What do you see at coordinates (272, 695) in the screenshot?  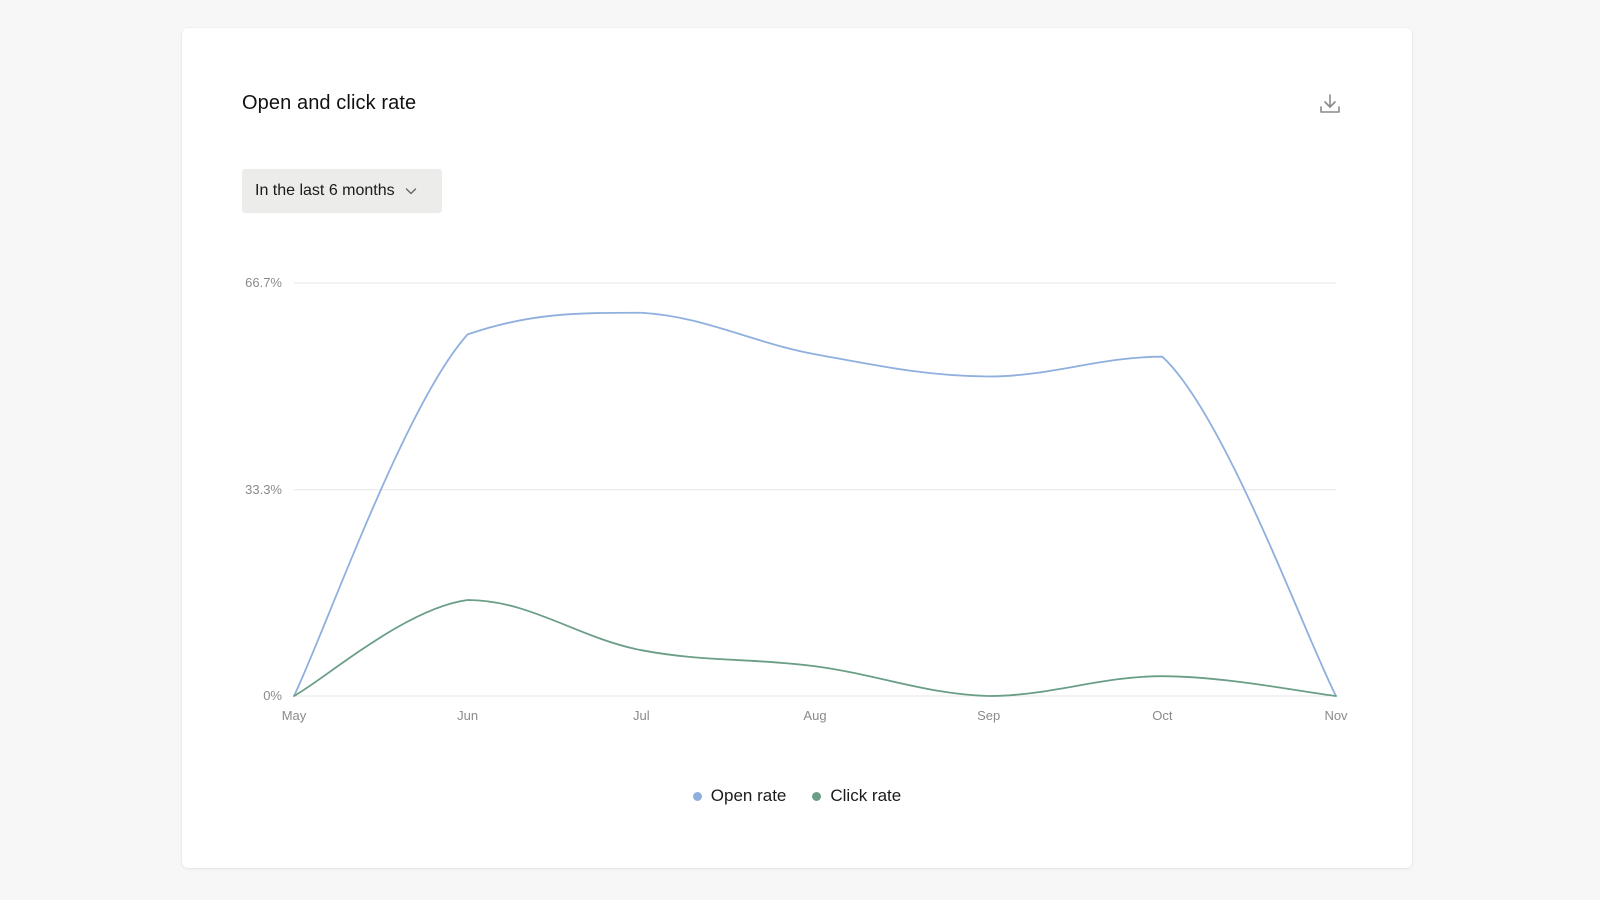 I see `y-tick-label: 0%` at bounding box center [272, 695].